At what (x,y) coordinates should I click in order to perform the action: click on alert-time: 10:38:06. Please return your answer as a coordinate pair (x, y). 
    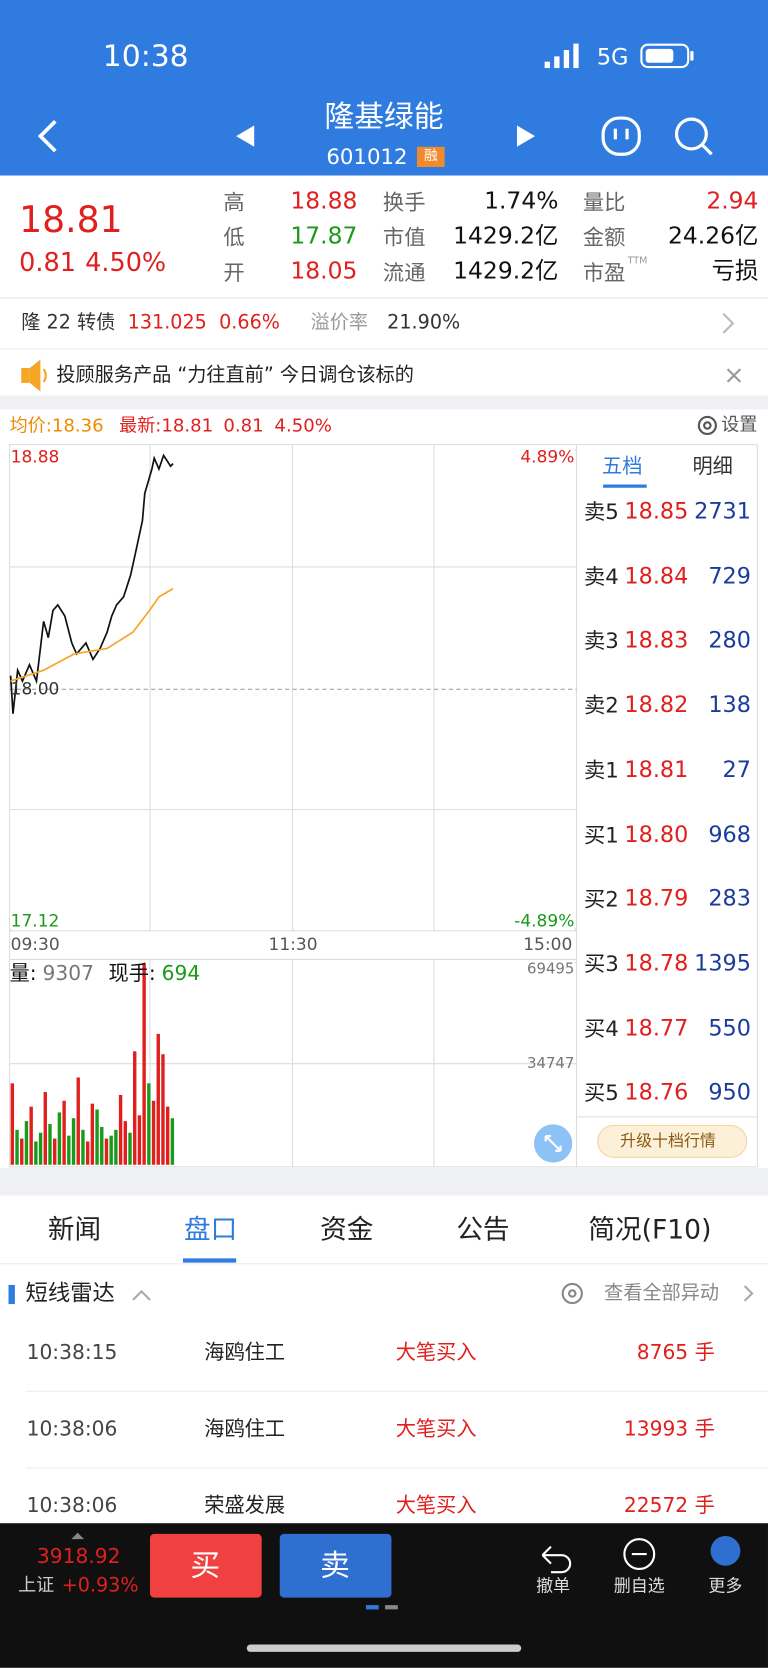
    Looking at the image, I should click on (72, 1505).